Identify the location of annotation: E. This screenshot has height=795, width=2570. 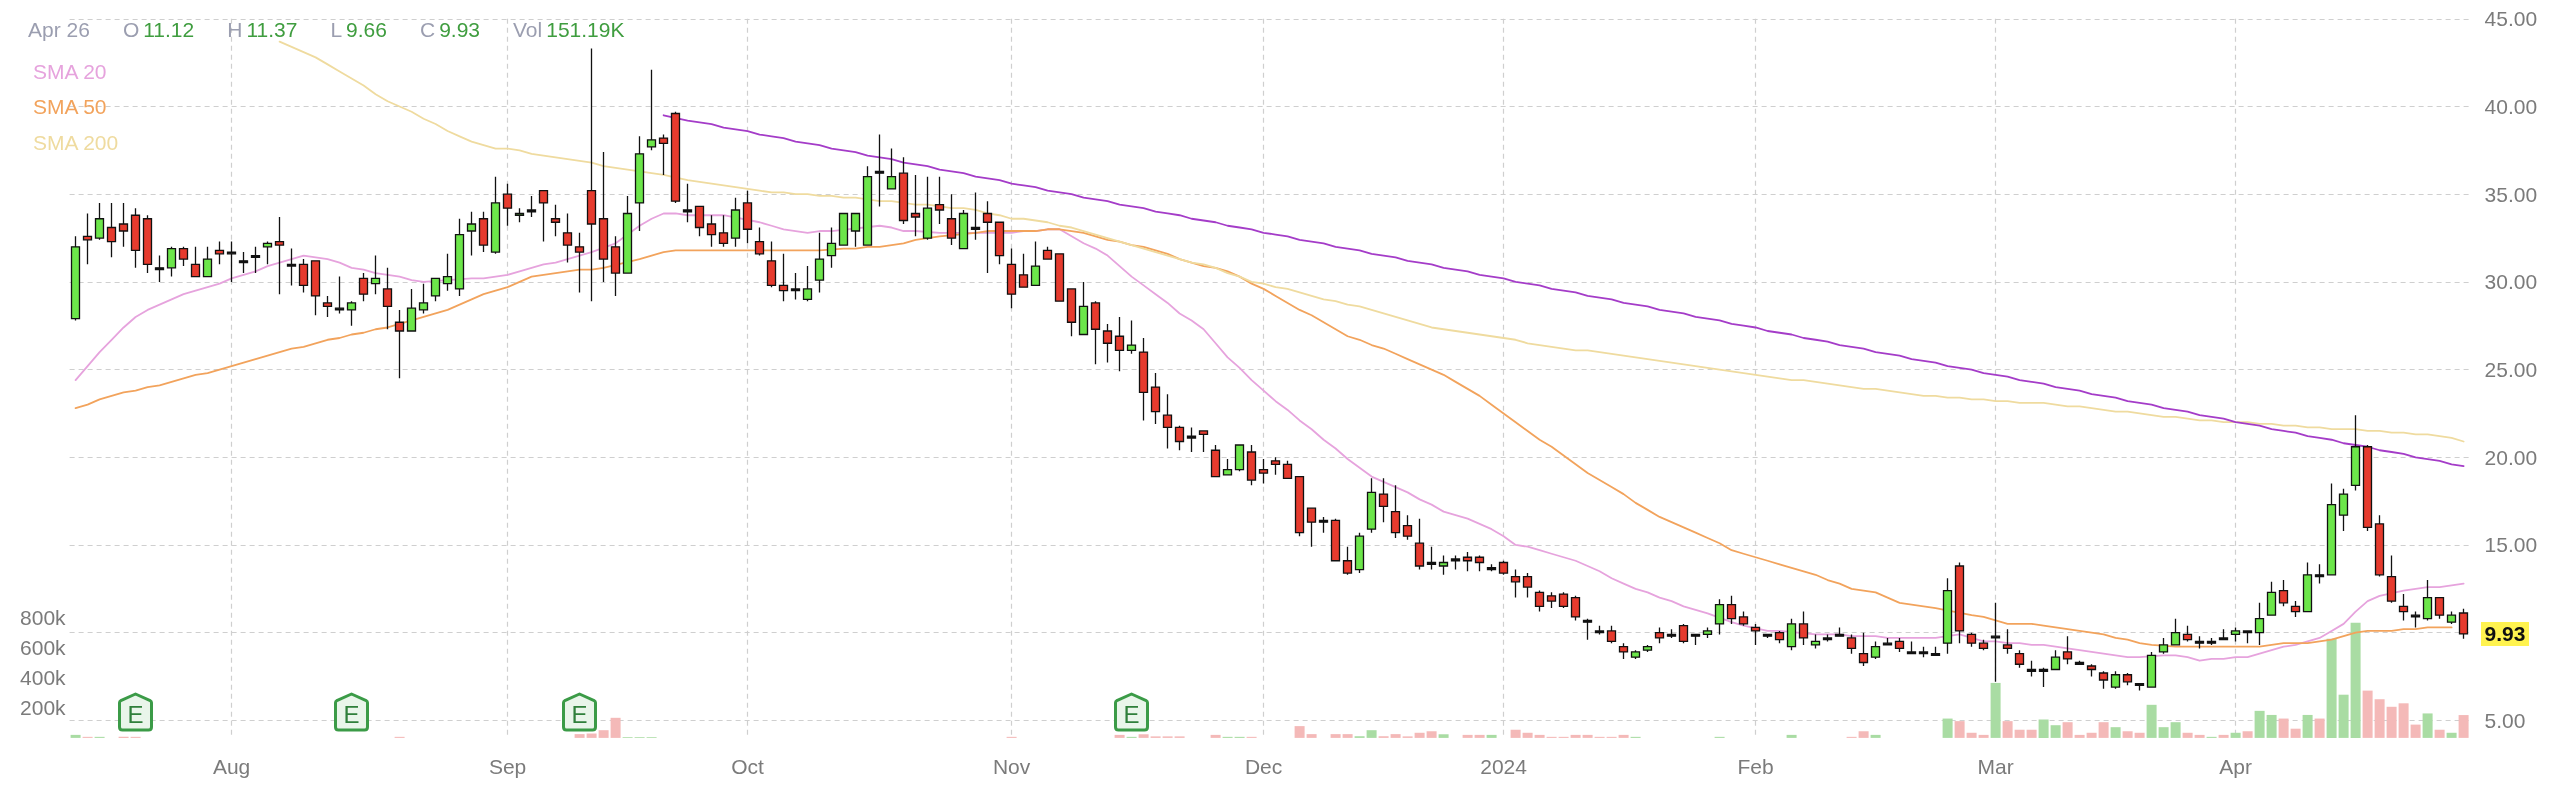
(351, 714).